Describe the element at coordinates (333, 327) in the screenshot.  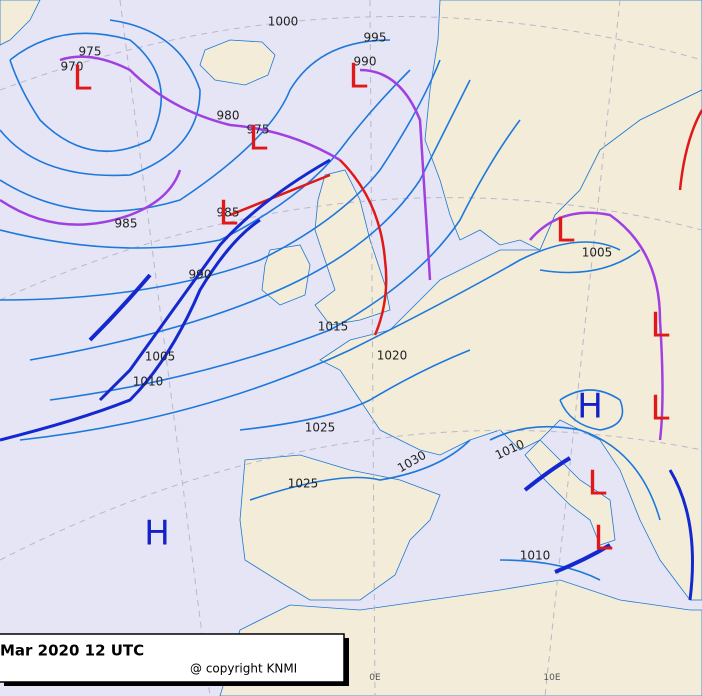
I see `isobar-label: 1015` at that location.